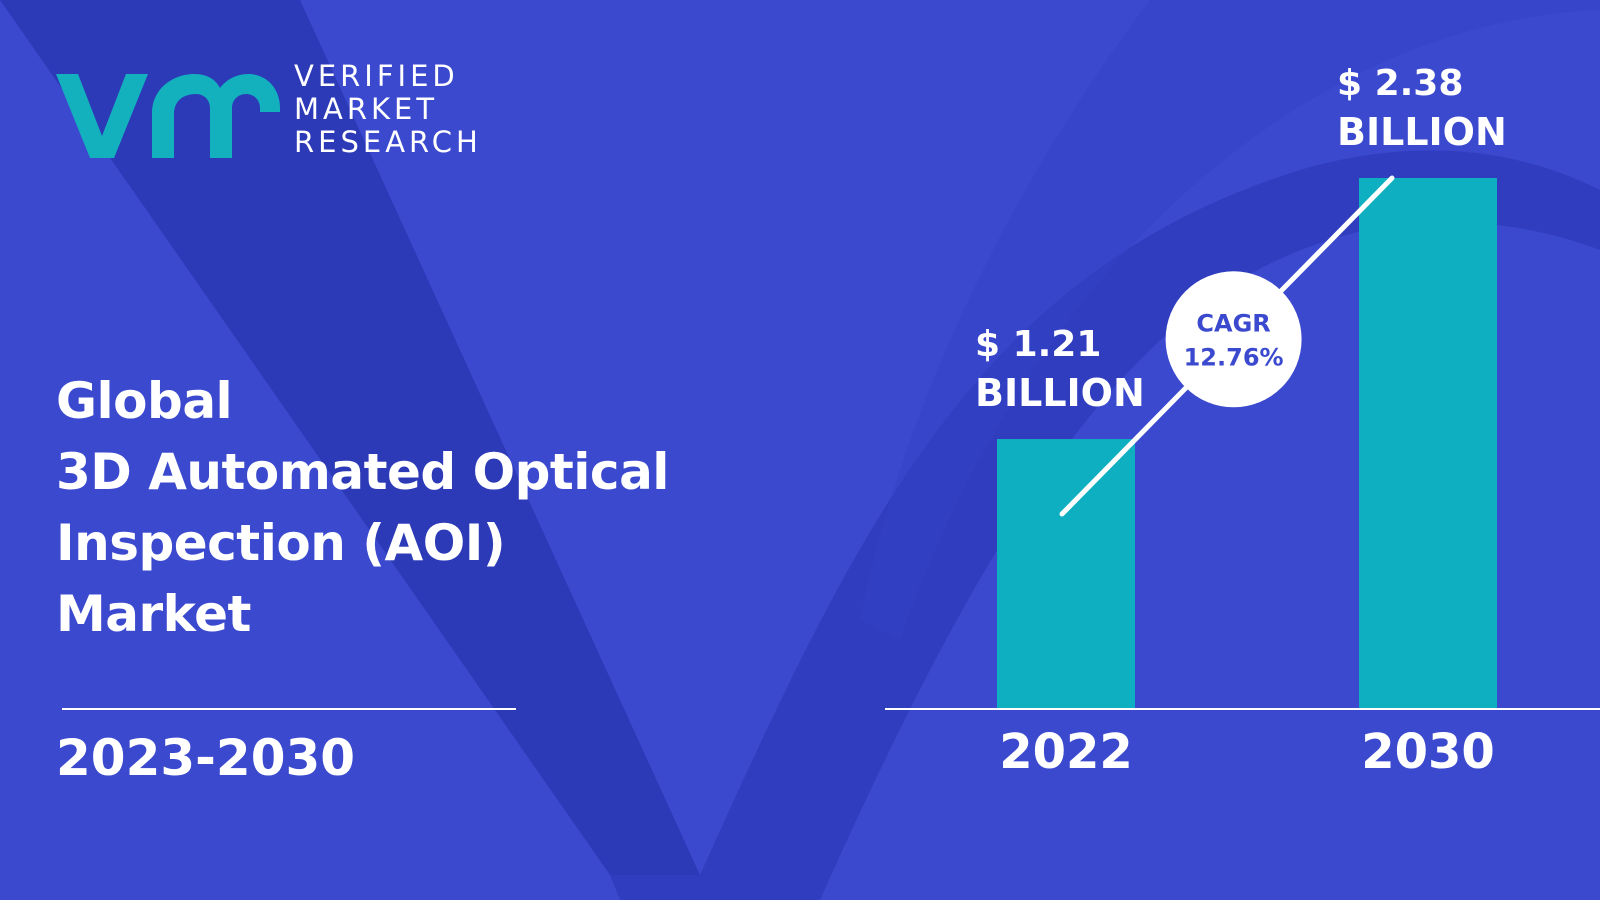 Image resolution: width=1600 pixels, height=900 pixels. Describe the element at coordinates (144, 401) in the screenshot. I see `title-line-1: Global` at that location.